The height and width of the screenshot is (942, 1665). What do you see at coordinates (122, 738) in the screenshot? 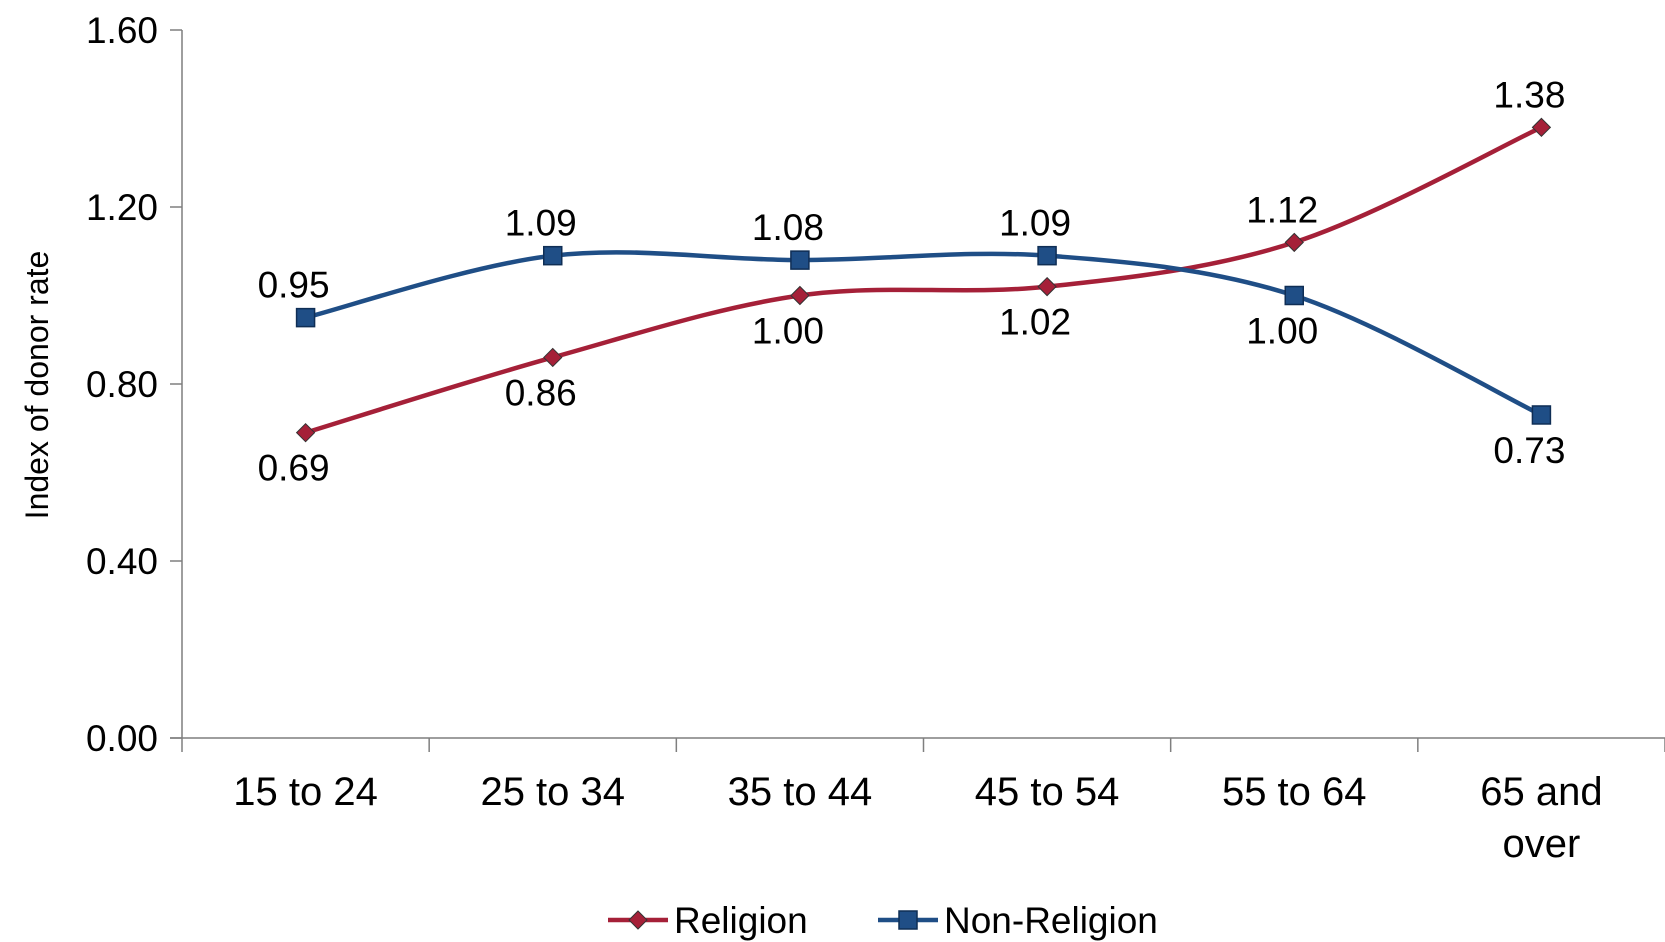
I see `y-tick-label: 0.00` at bounding box center [122, 738].